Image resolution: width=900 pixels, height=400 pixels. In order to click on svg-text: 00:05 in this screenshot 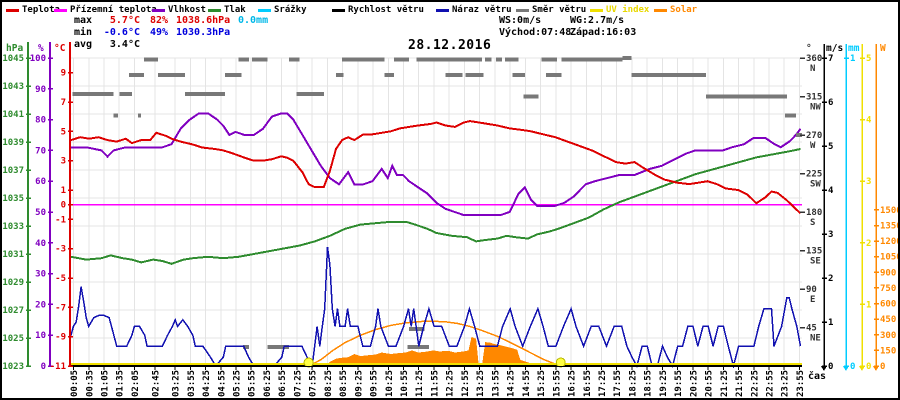, I will do `click(75, 383)`.